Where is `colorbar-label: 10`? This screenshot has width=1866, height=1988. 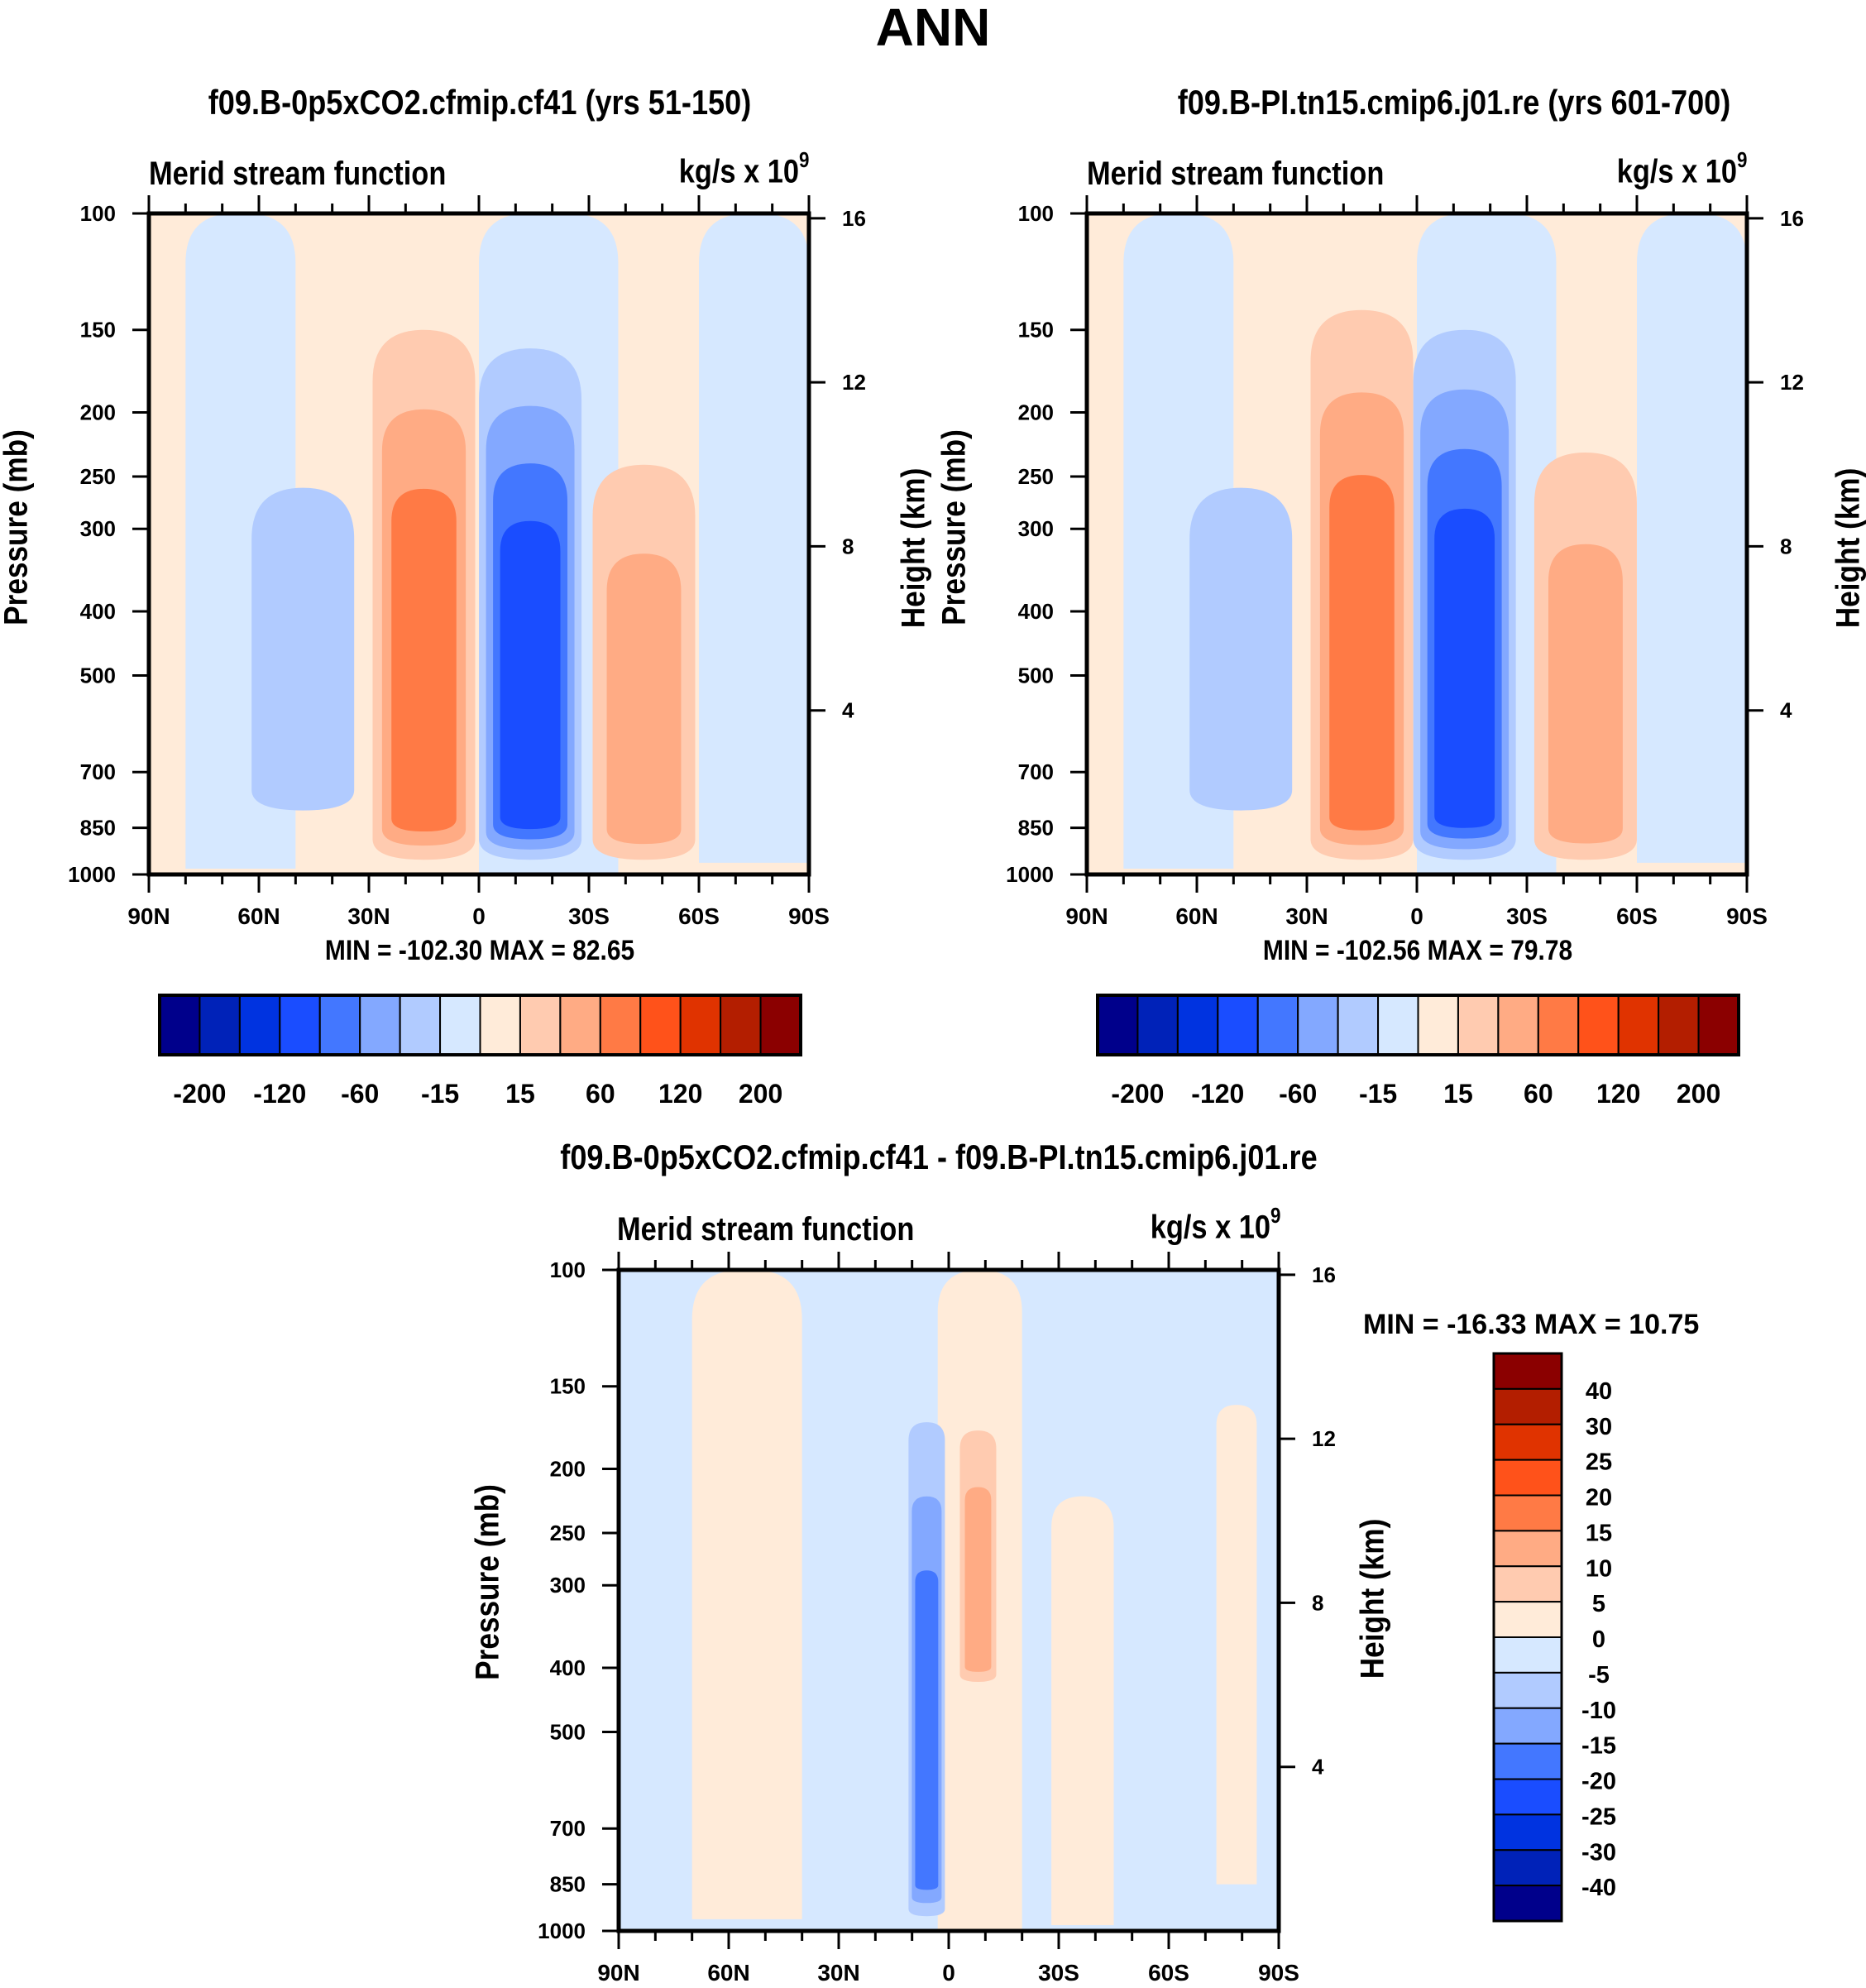 colorbar-label: 10 is located at coordinates (1599, 1568).